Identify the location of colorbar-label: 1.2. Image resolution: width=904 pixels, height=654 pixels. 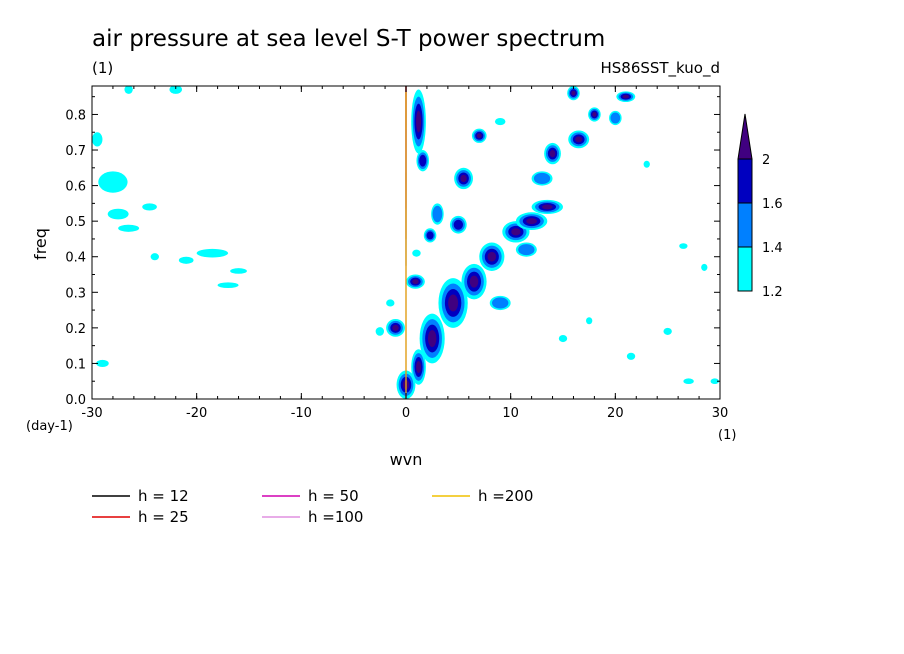
(772, 292).